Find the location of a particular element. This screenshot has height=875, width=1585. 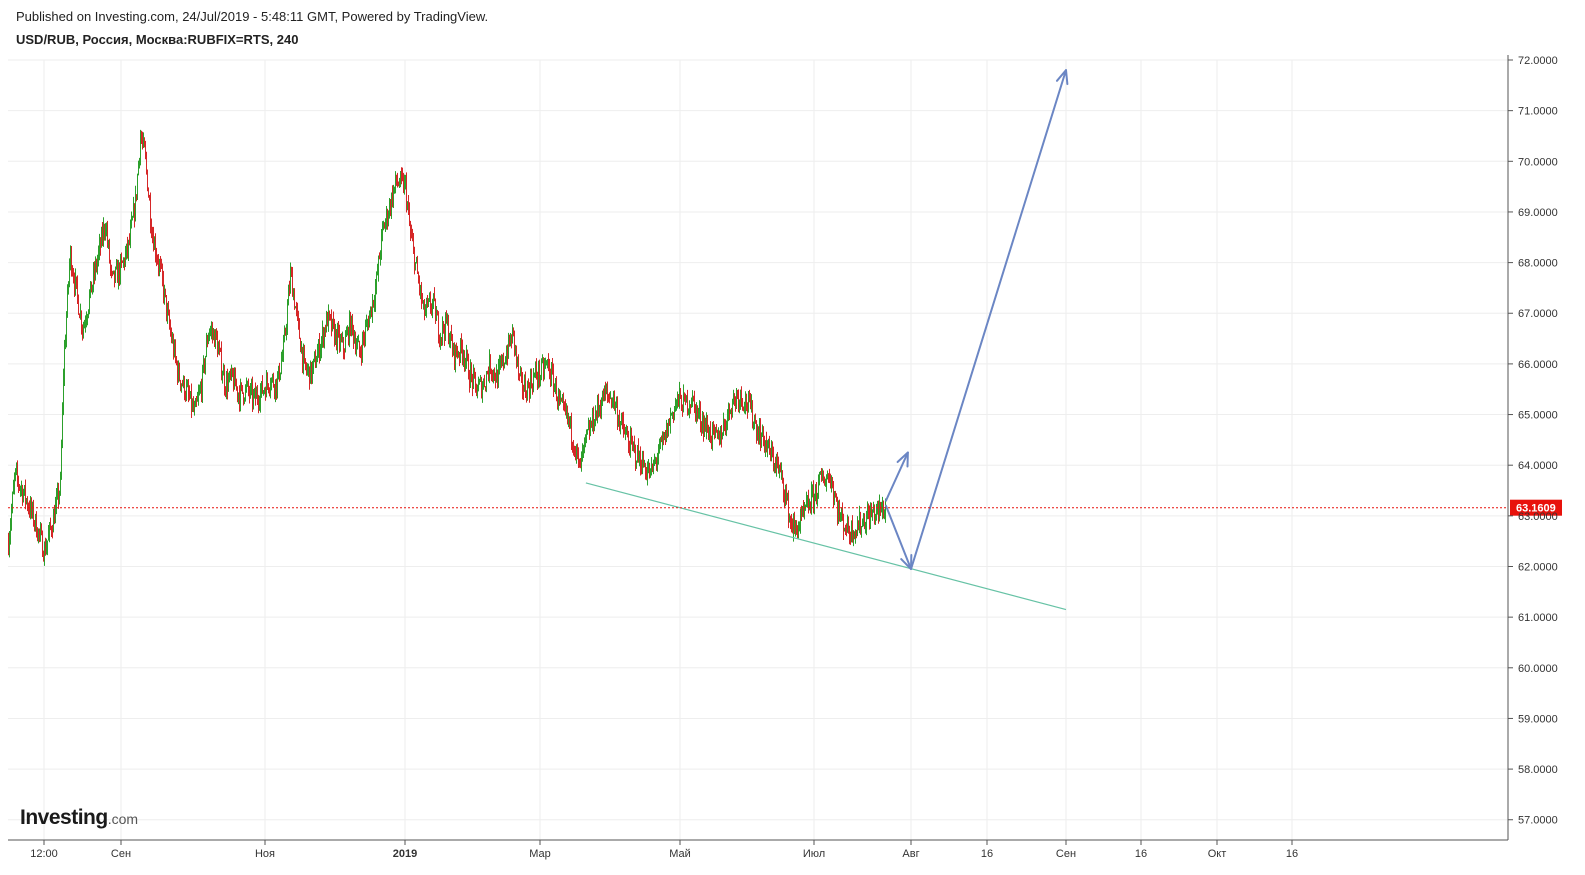

support-trendline is located at coordinates (826, 546).